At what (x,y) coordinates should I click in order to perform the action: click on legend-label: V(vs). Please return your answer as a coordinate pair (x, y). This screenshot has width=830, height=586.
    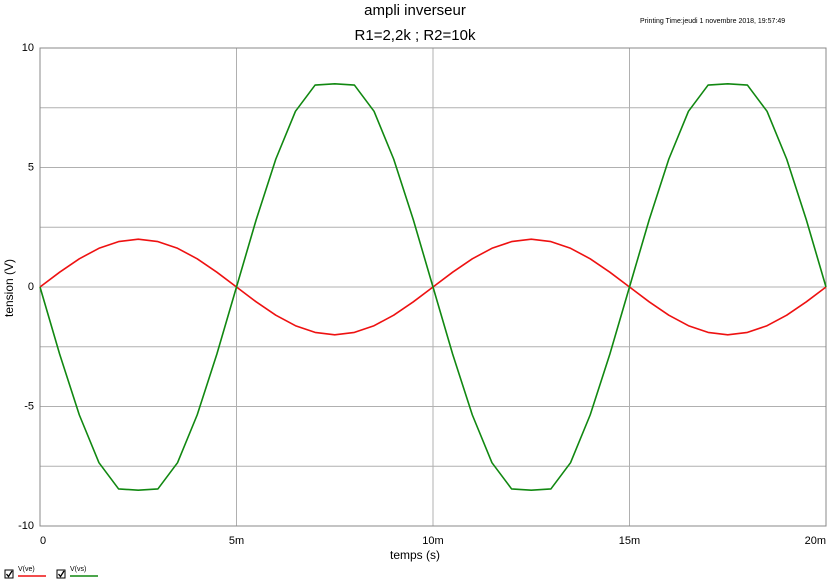
    Looking at the image, I should click on (78, 569).